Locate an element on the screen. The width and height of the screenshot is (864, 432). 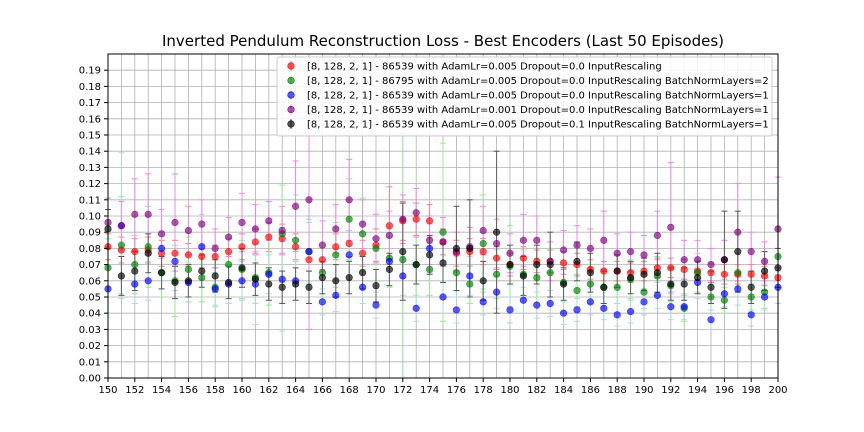
y-tick-label: 0.10 is located at coordinates (90, 217).